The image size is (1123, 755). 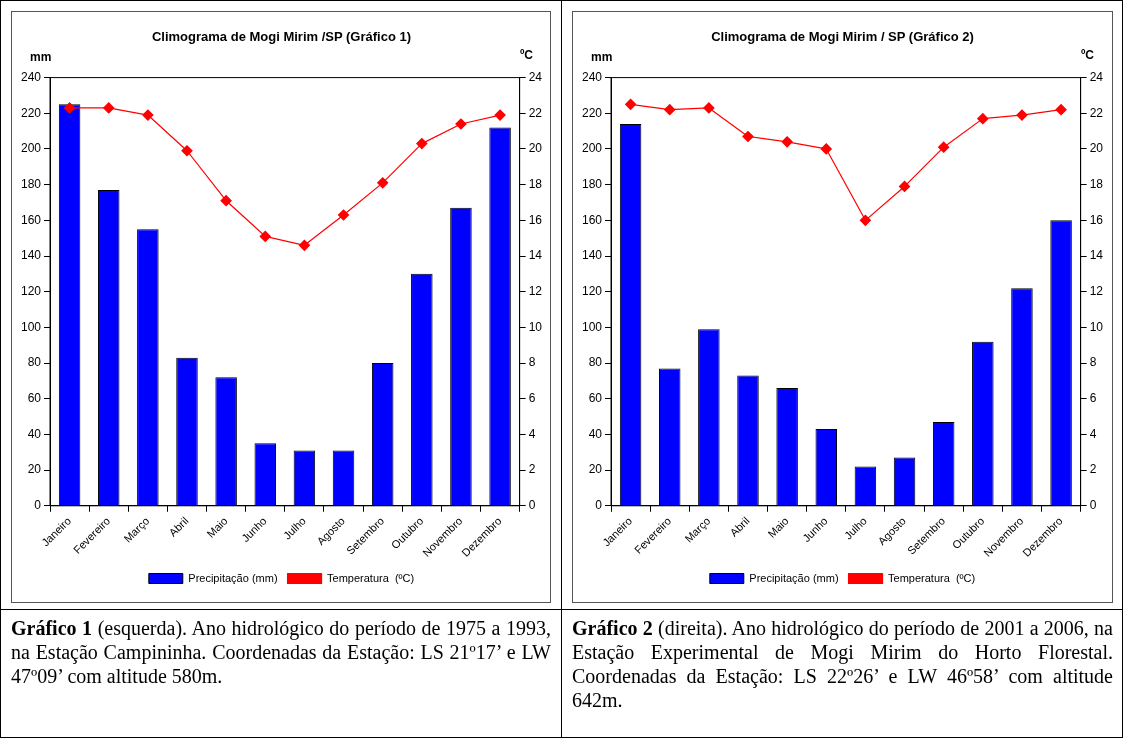 What do you see at coordinates (842, 664) in the screenshot?
I see `text: Gráfico 2 (direita). Ano hidrológico do período de 2001 a 2006, na Estação Experimental de Mogi Mirim do Horto Florestal. Coordenadas da Estação: LS 22º26’ e LW 46º58’ com altitude 642m.` at bounding box center [842, 664].